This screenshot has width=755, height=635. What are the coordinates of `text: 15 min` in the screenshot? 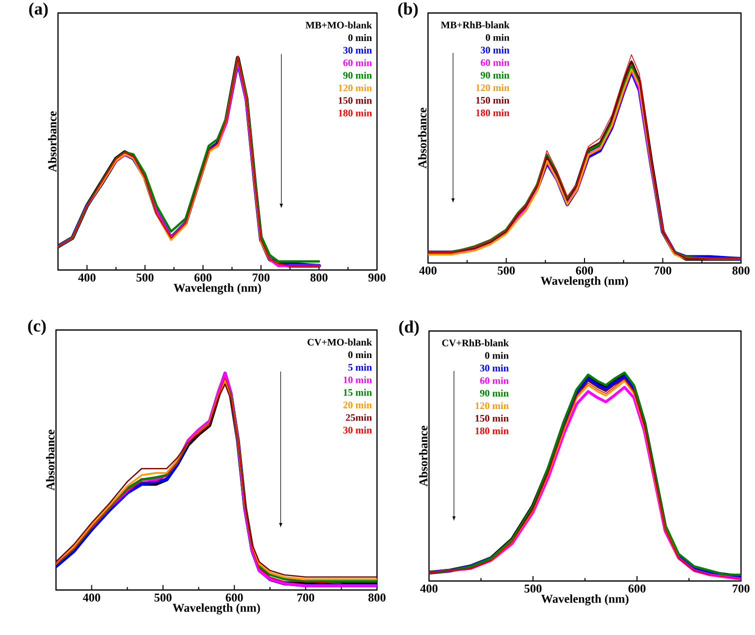 It's located at (358, 392).